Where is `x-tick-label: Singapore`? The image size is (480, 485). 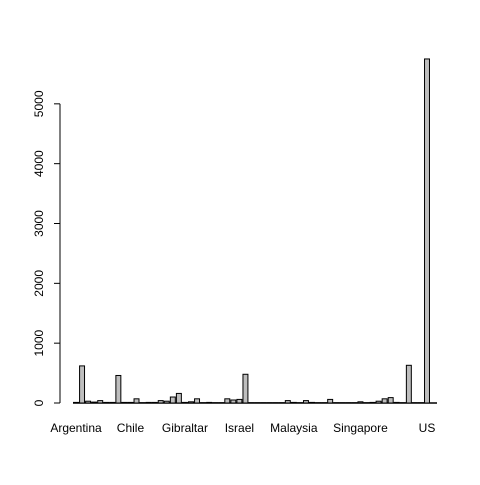
x-tick-label: Singapore is located at coordinates (360, 428).